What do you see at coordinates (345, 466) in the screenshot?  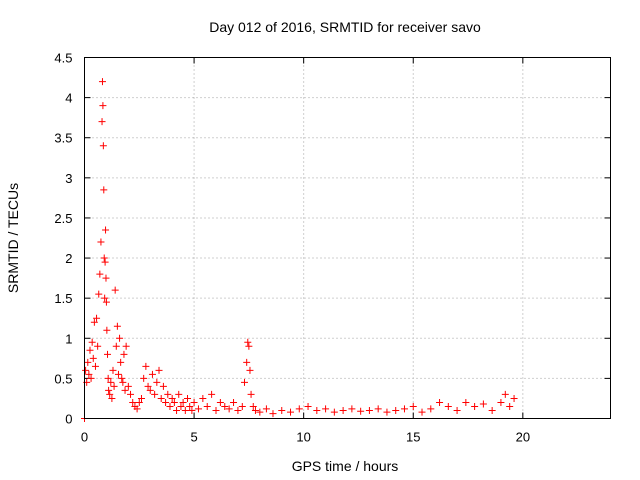 I see `x-axis-label: GPS time / hours` at bounding box center [345, 466].